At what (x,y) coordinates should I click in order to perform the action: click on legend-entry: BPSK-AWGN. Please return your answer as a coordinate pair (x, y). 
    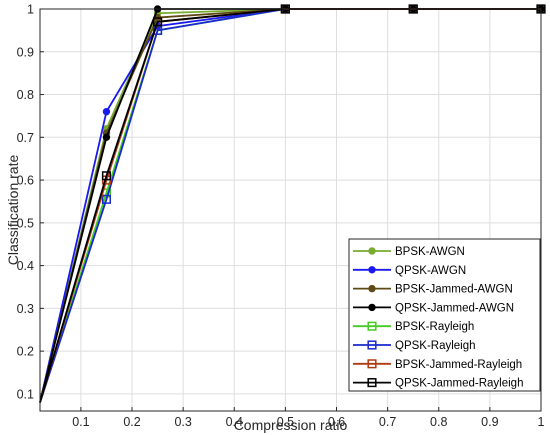
    Looking at the image, I should click on (409, 252).